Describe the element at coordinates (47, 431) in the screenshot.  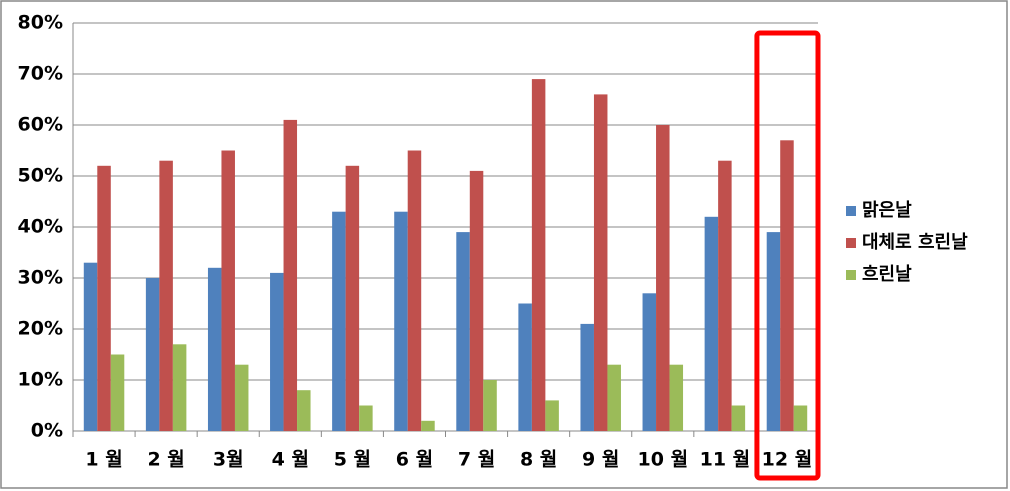
I see `y-tick-label: 0%` at that location.